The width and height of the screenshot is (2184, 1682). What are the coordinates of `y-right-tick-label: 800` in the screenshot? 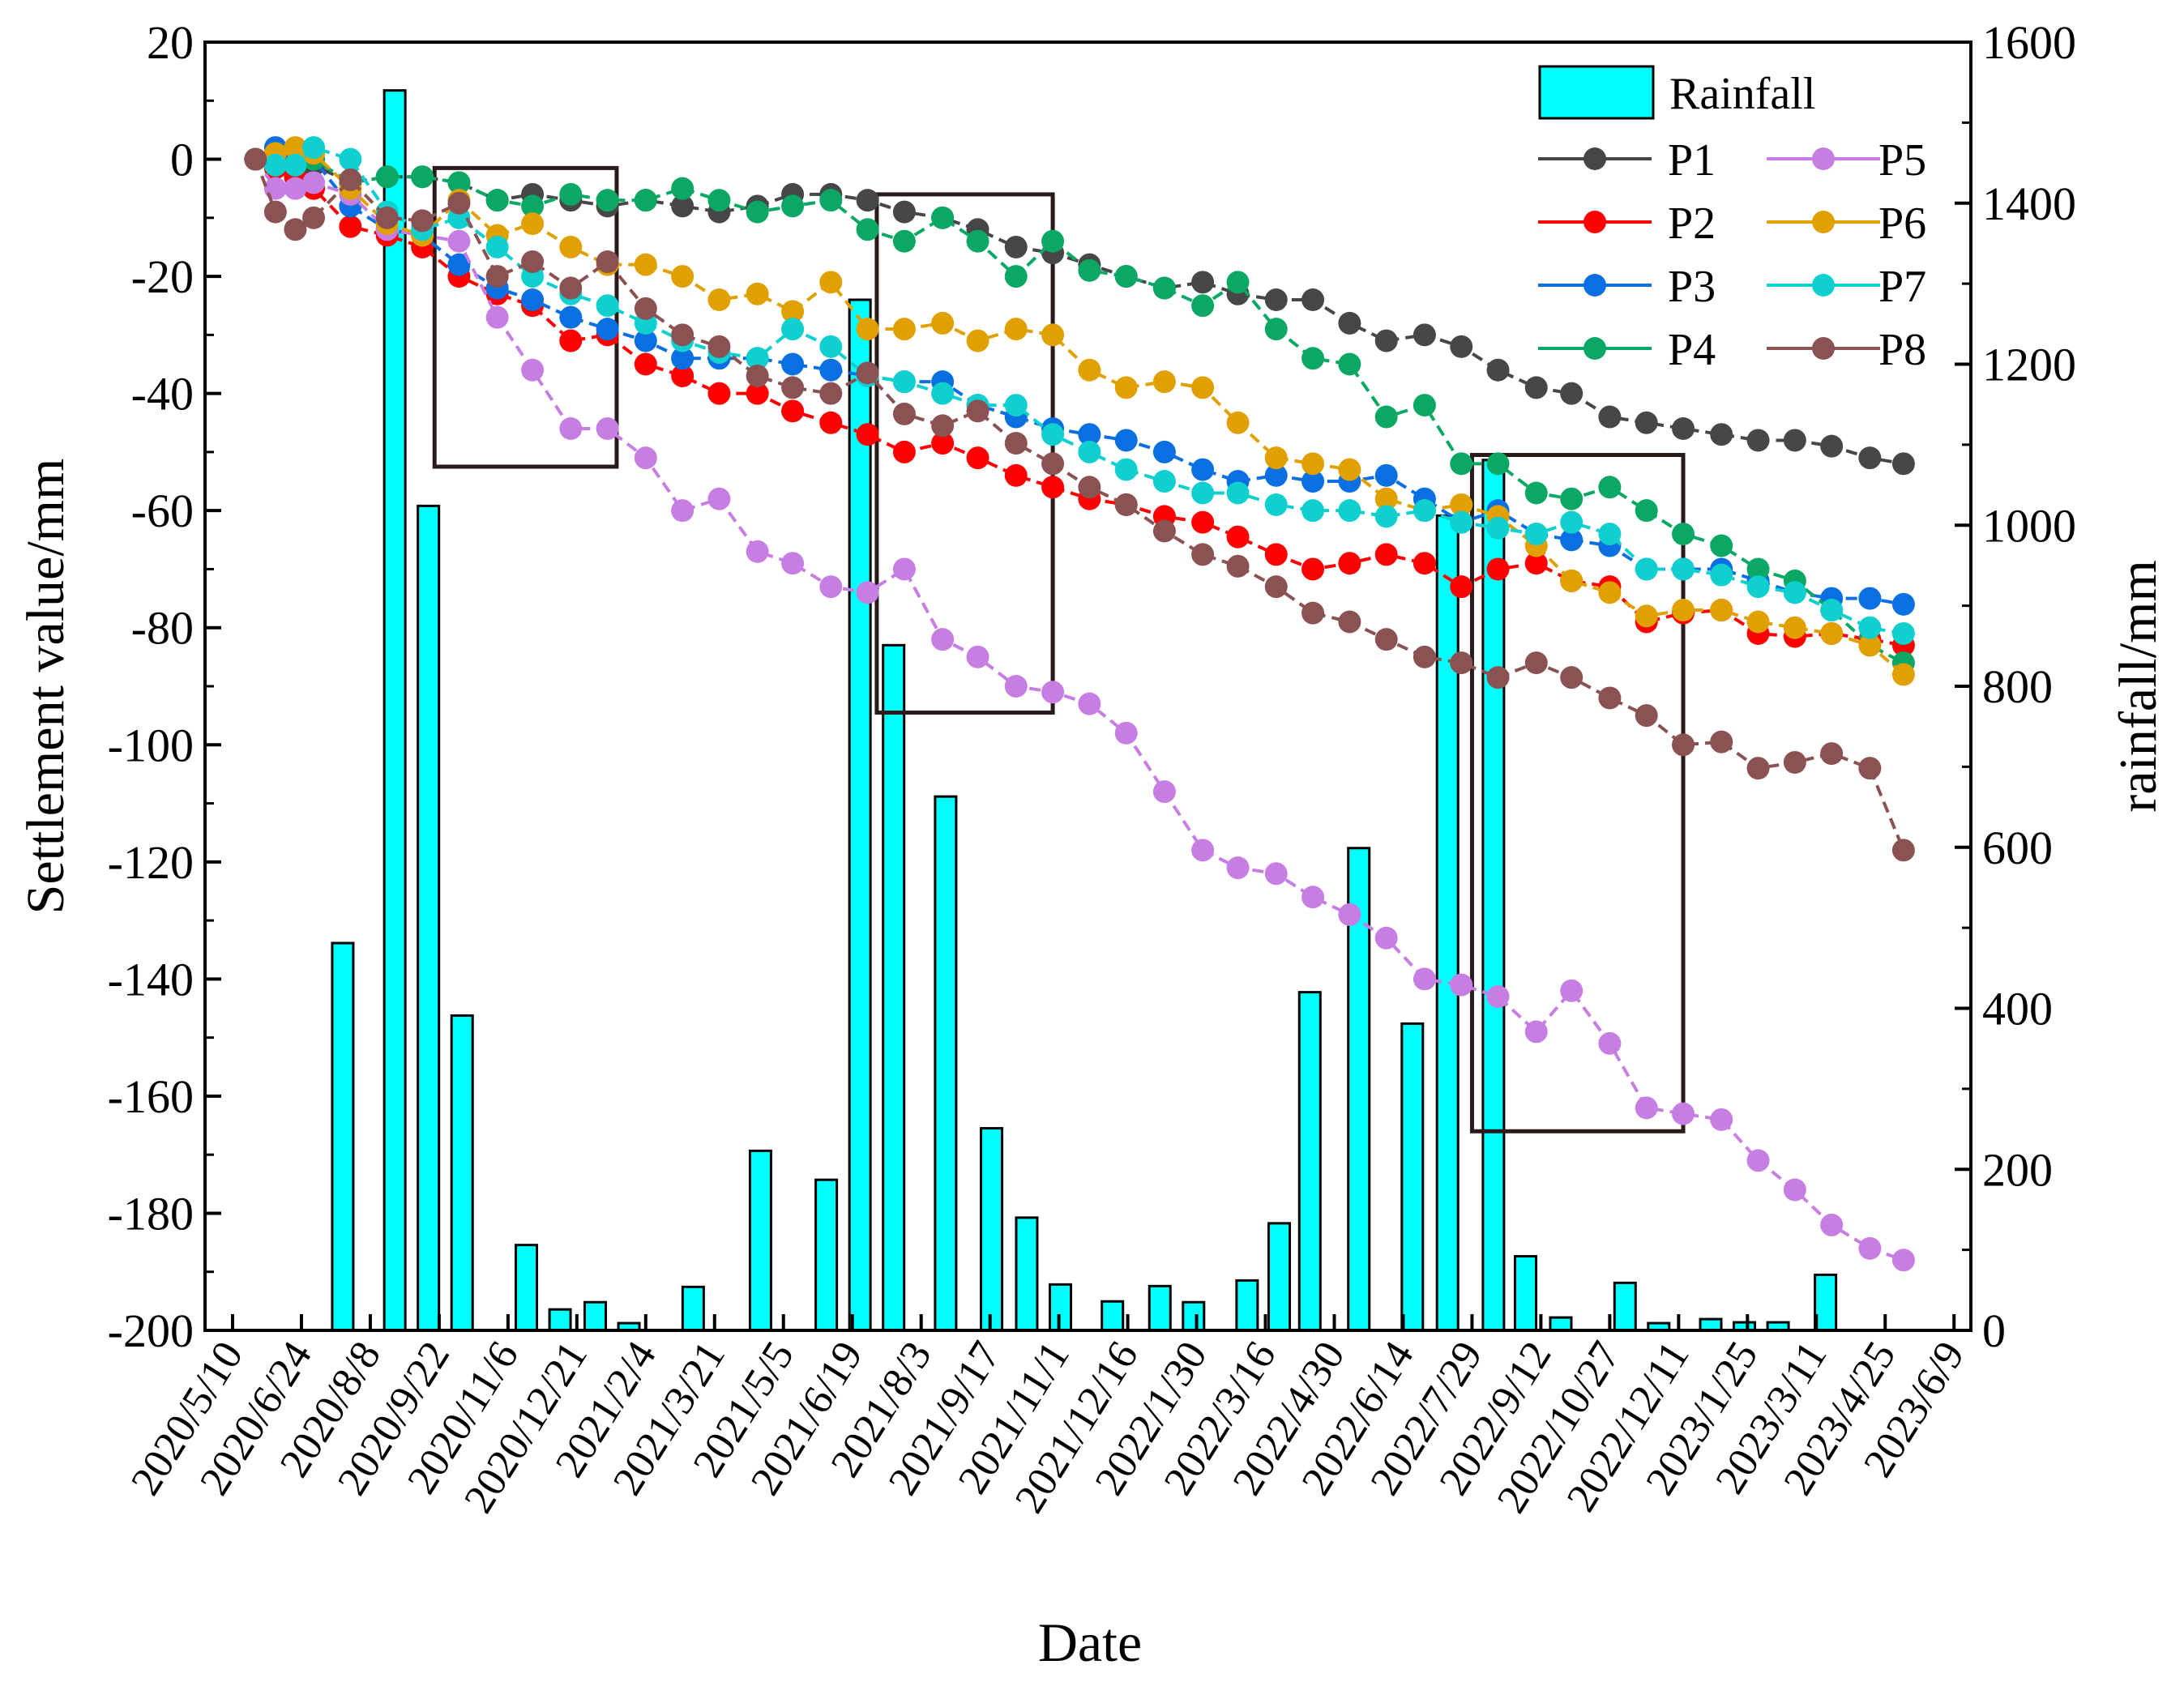 It's located at (2018, 687).